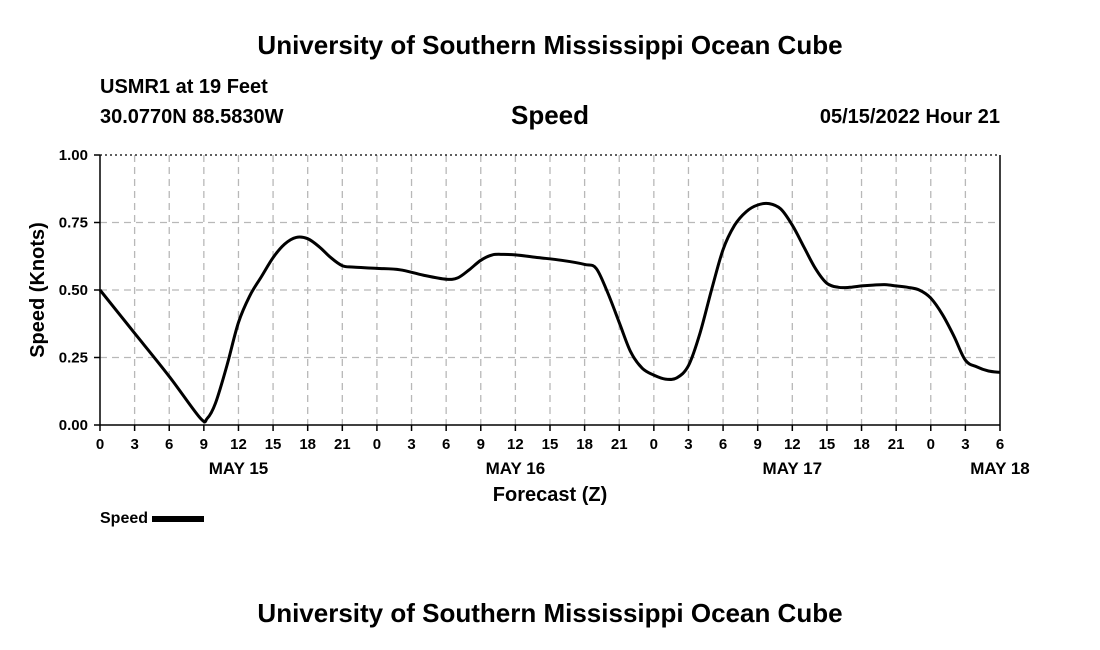 This screenshot has height=650, width=1100. Describe the element at coordinates (1000, 468) in the screenshot. I see `date-label: MAY 18` at that location.